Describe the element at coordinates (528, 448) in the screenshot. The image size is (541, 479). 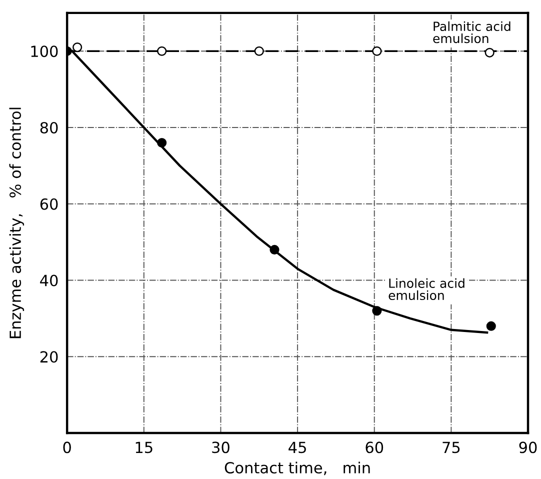
I see `x-tick-label: 90` at that location.